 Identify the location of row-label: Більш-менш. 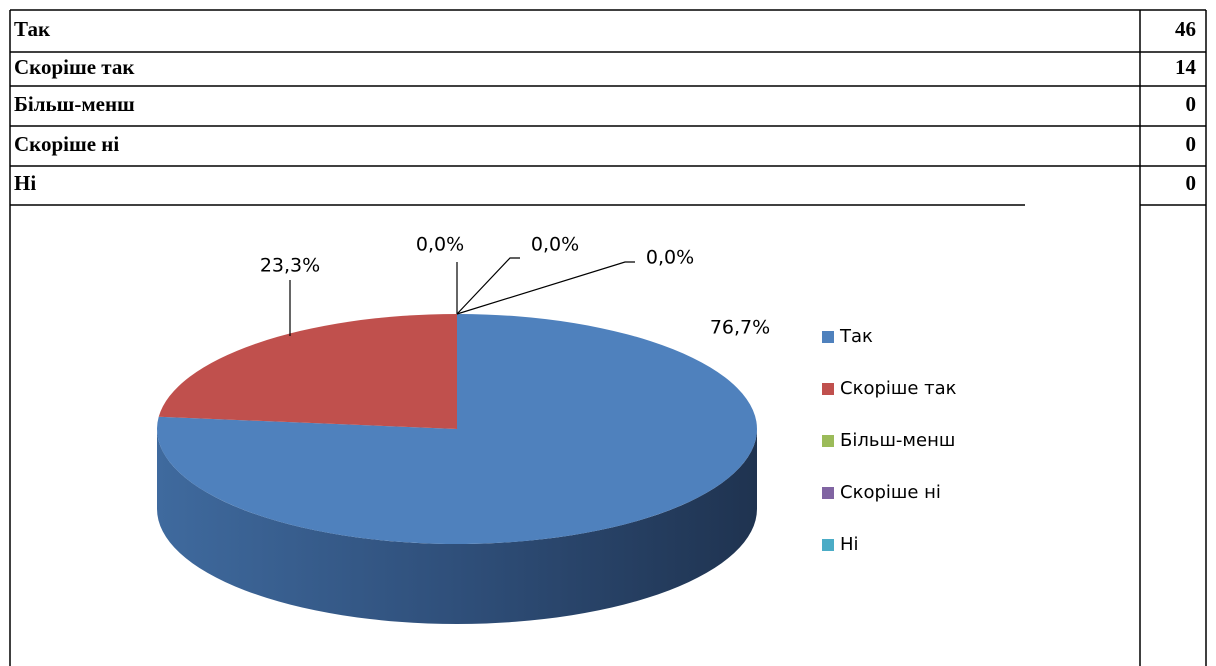
(74, 104).